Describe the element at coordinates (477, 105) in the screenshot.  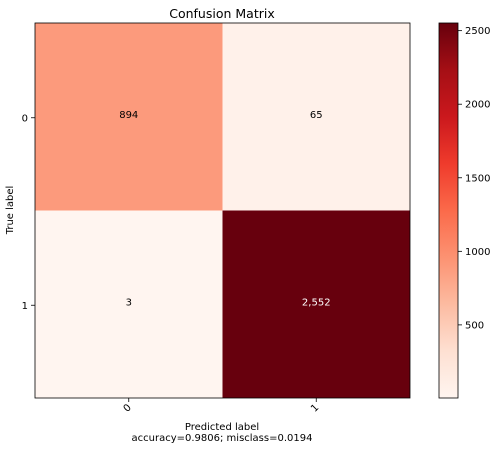
I see `colorbar-tick-label: 2000` at that location.